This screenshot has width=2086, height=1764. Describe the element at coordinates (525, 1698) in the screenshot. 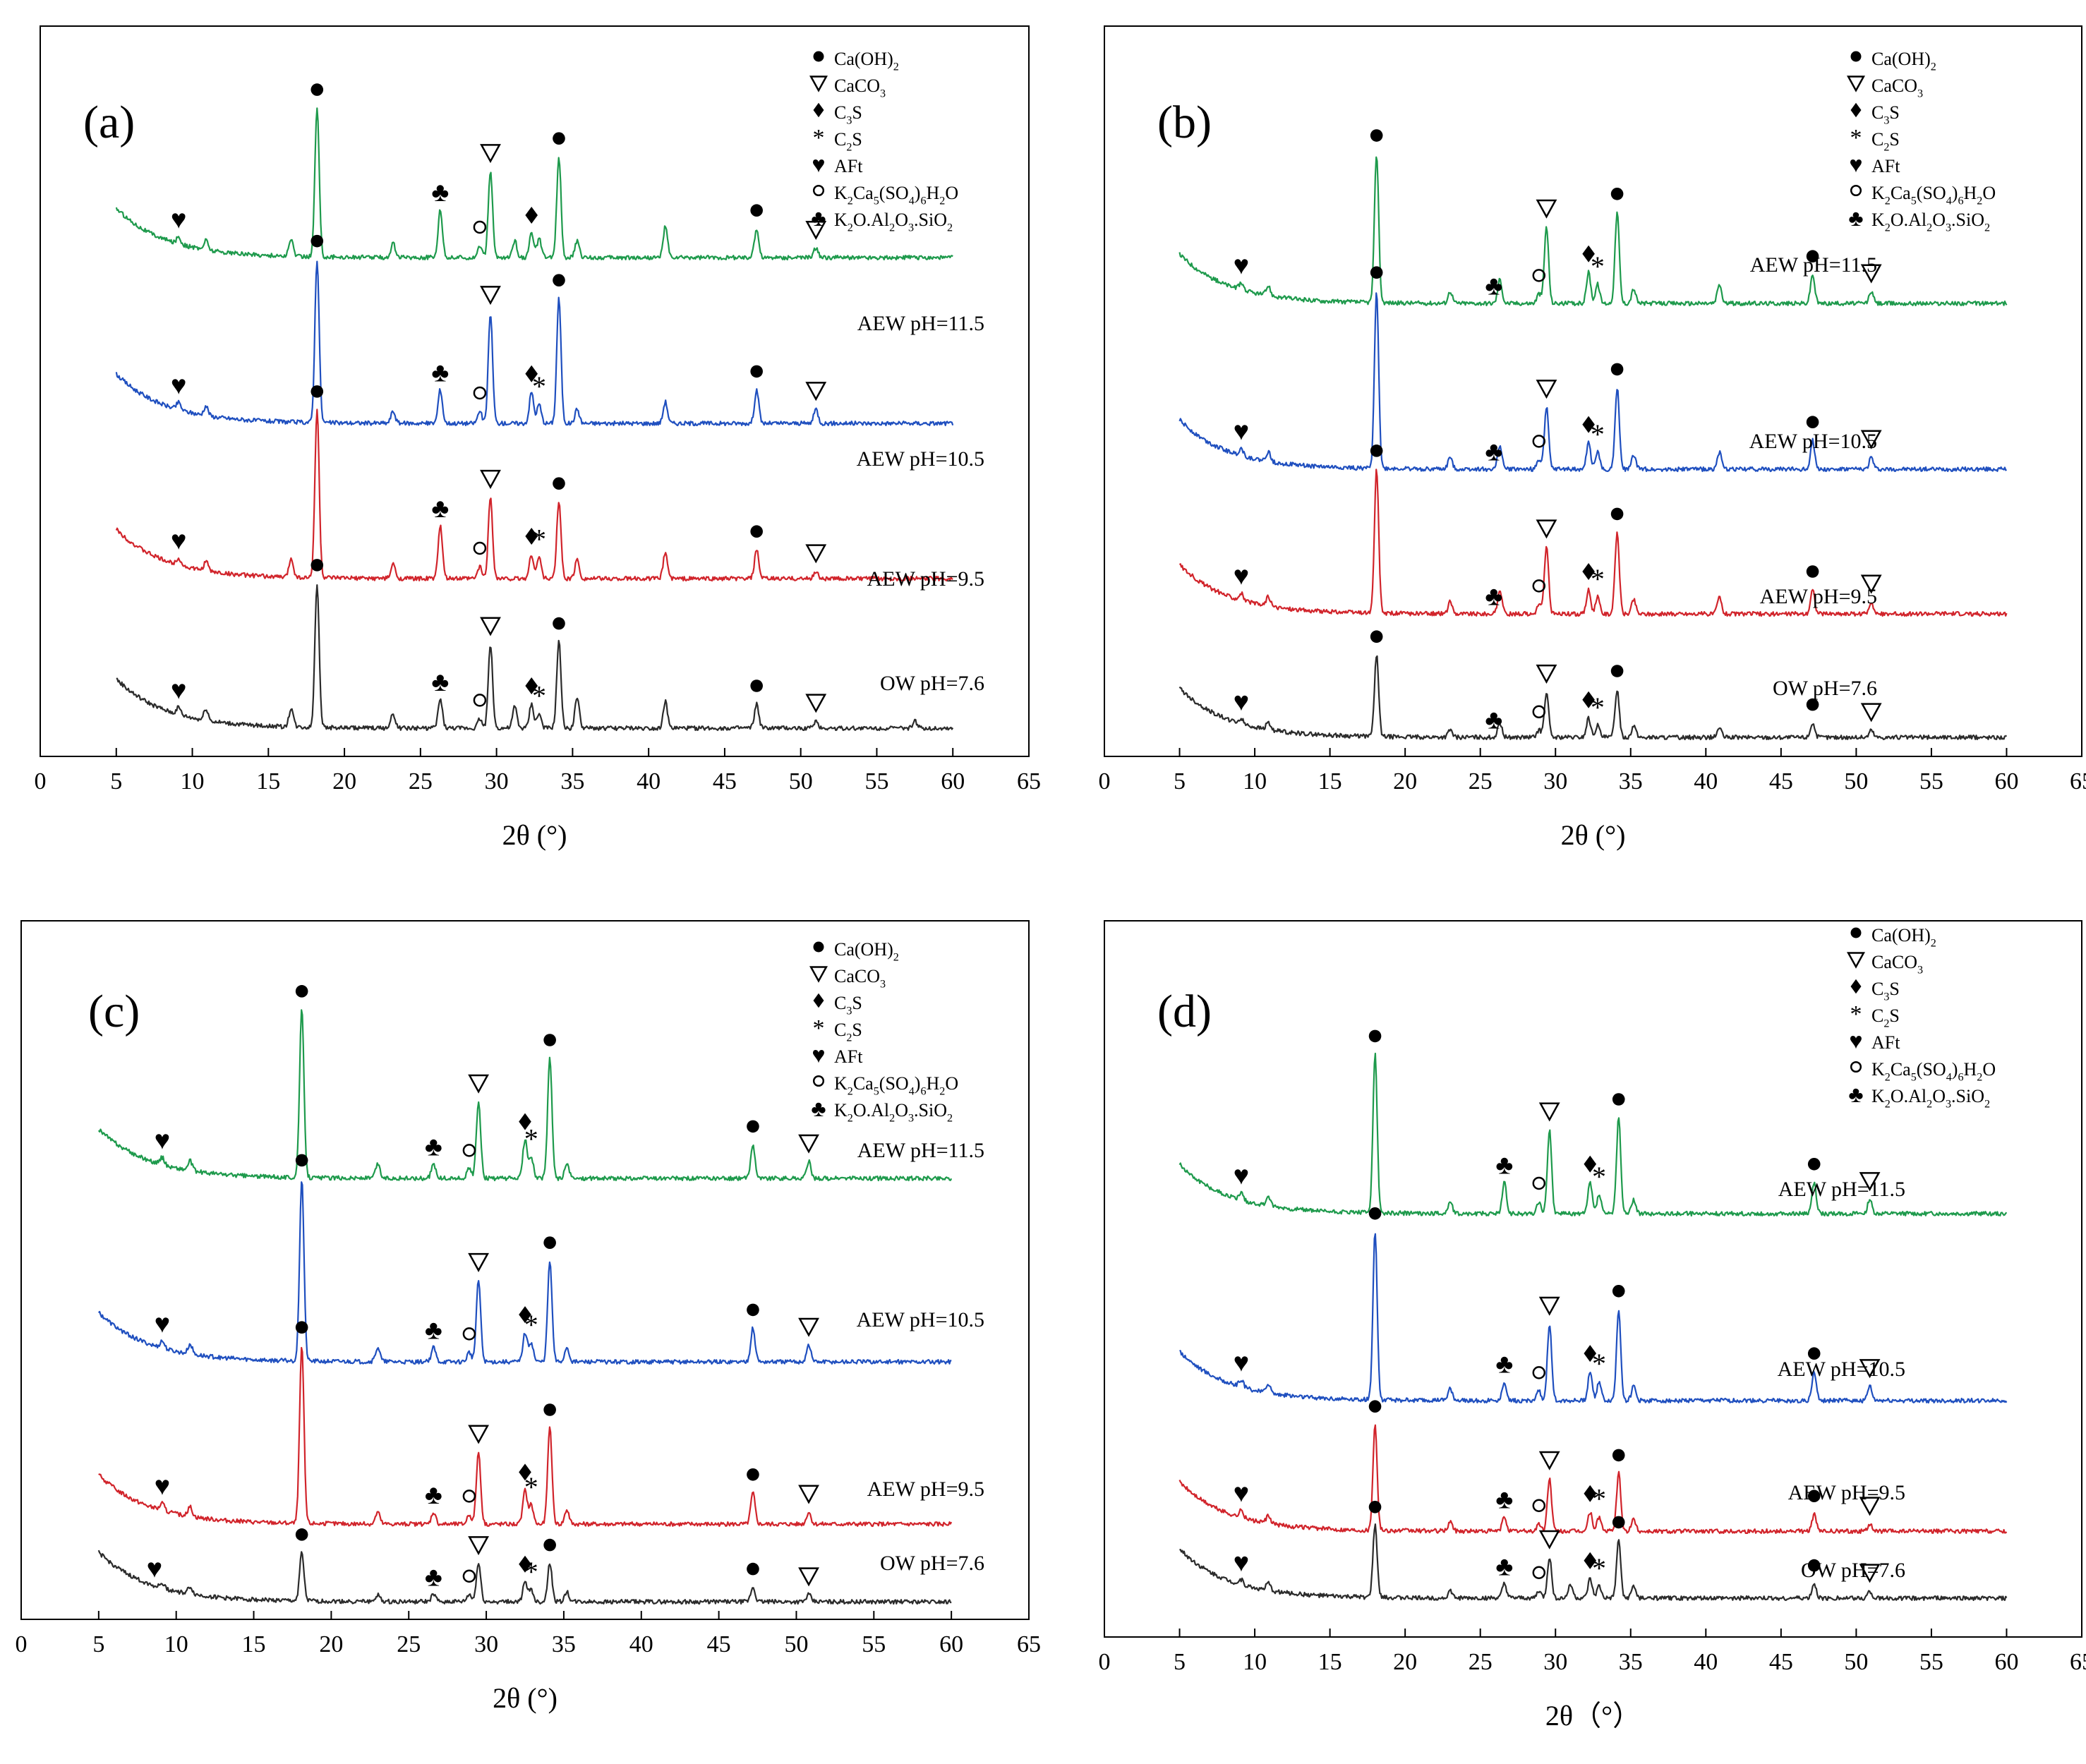

I see `x-axis-label: 2θ (°)` at that location.